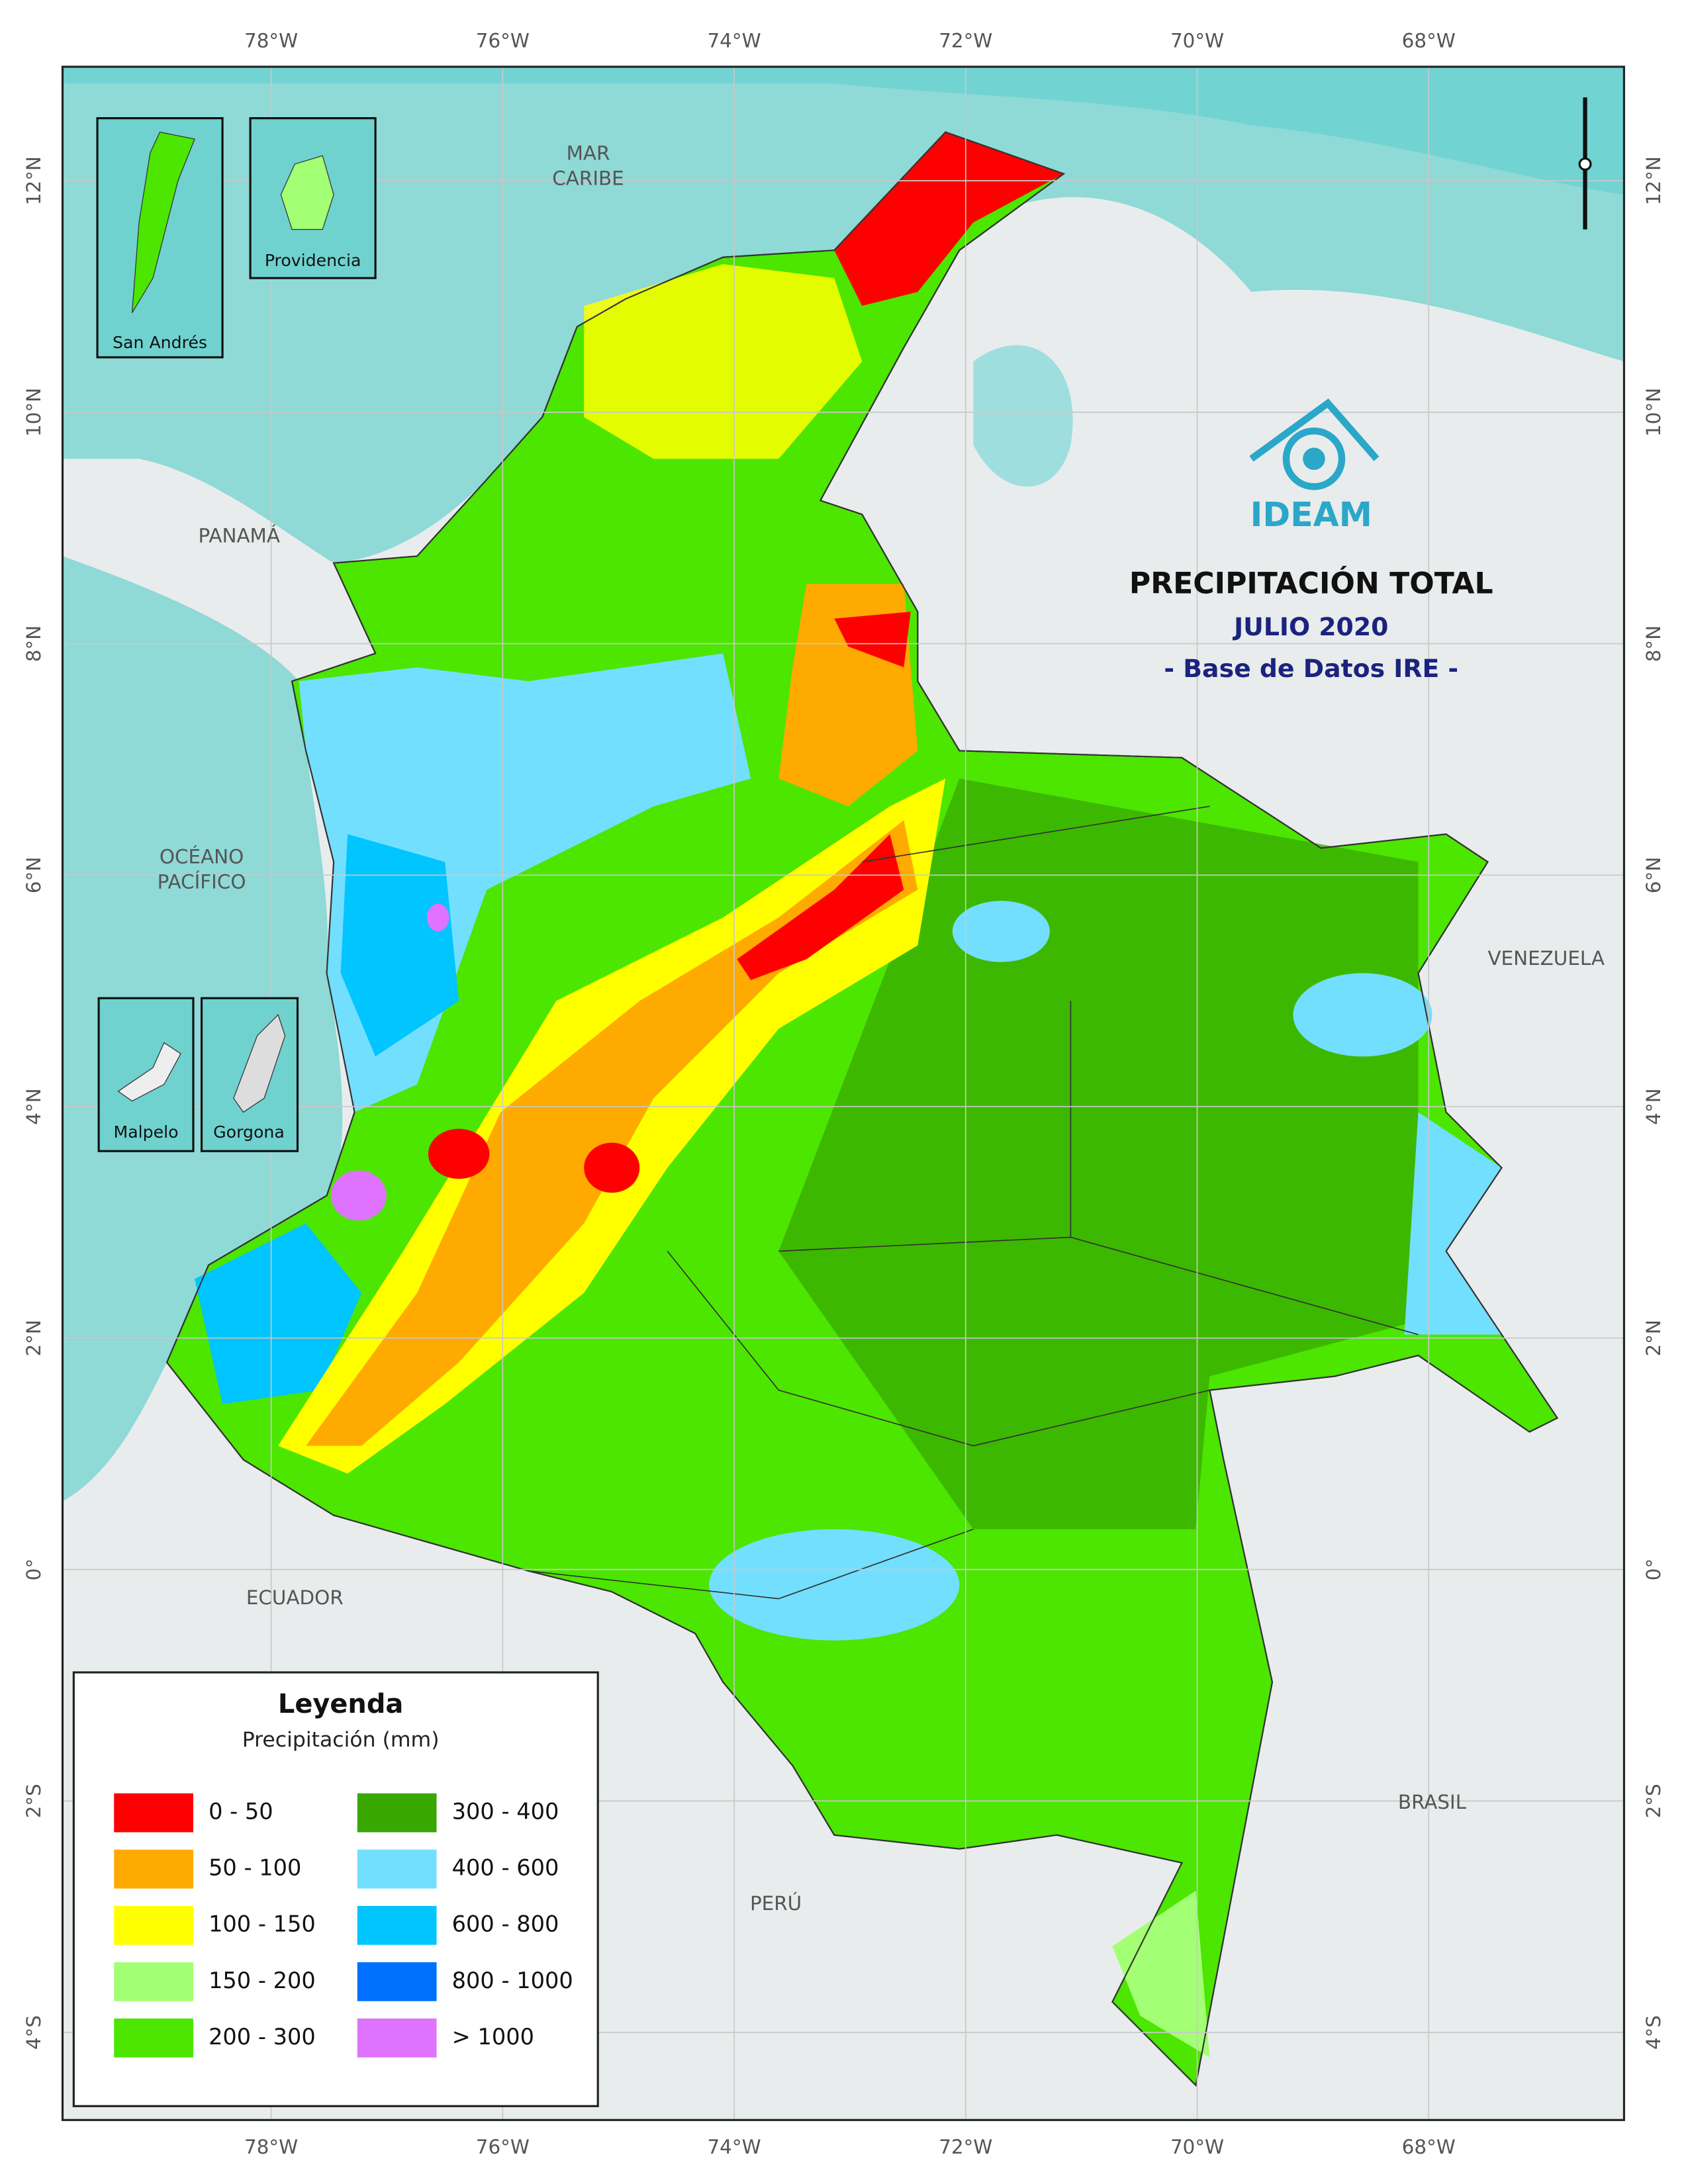 This screenshot has height=2184, width=1688. I want to click on maracaibo-lake, so click(1023, 416).